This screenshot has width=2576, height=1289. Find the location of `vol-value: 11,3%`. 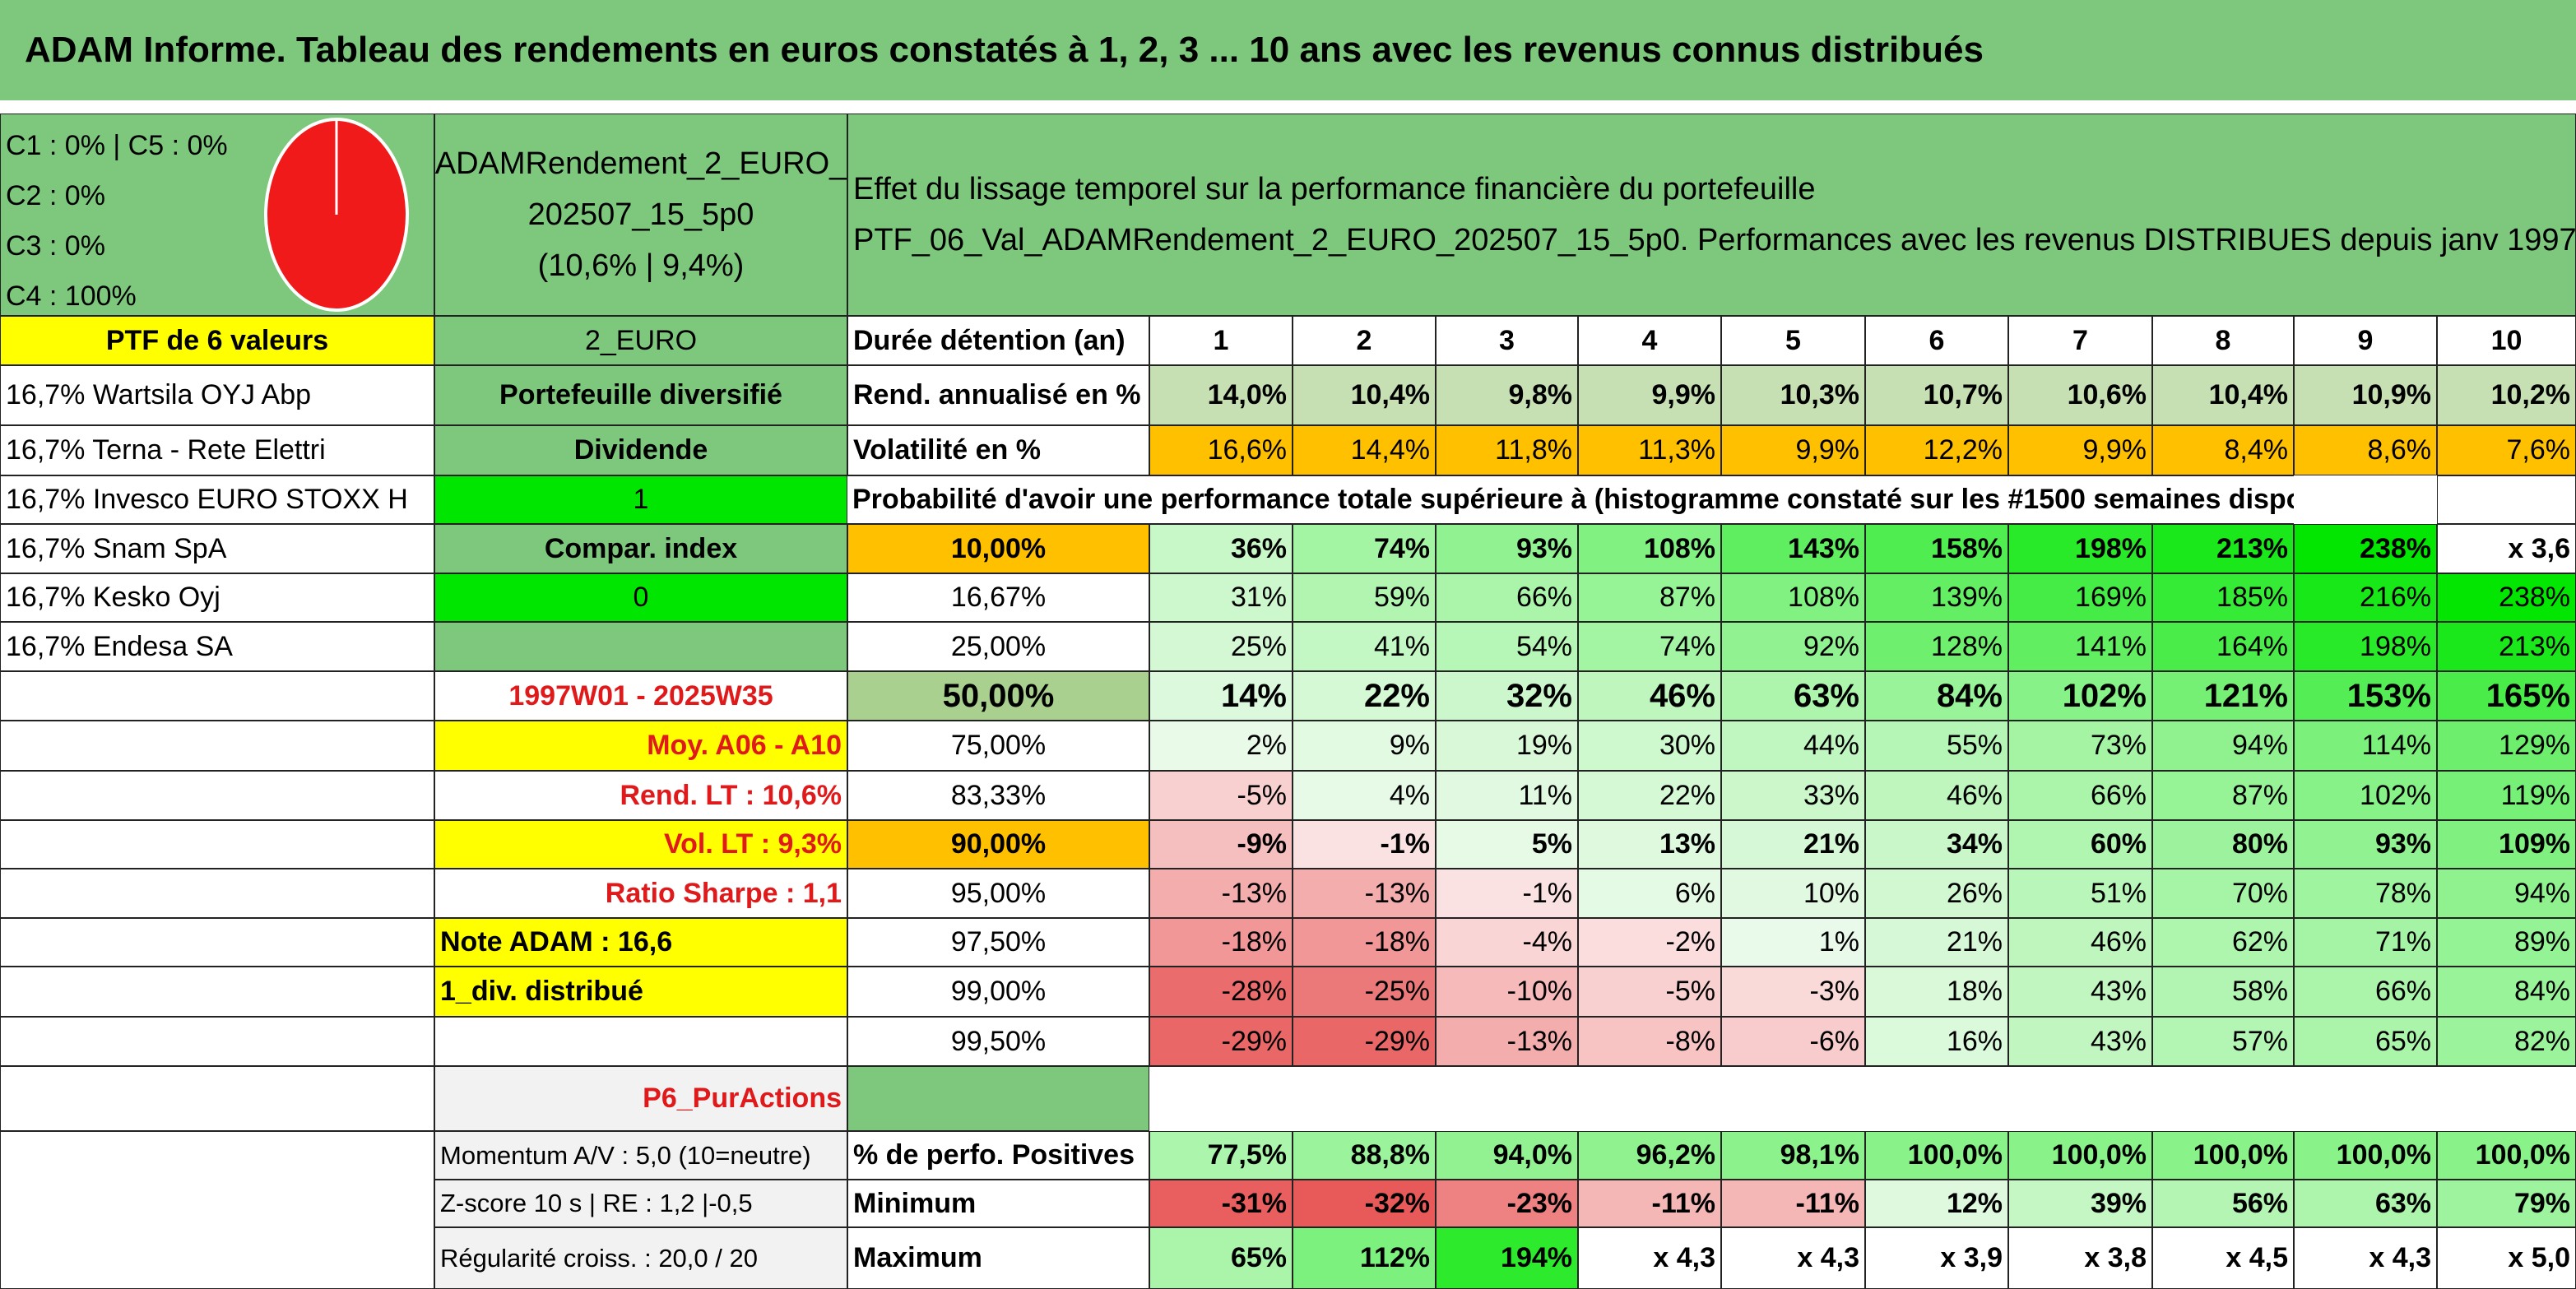

vol-value: 11,3% is located at coordinates (1649, 450).